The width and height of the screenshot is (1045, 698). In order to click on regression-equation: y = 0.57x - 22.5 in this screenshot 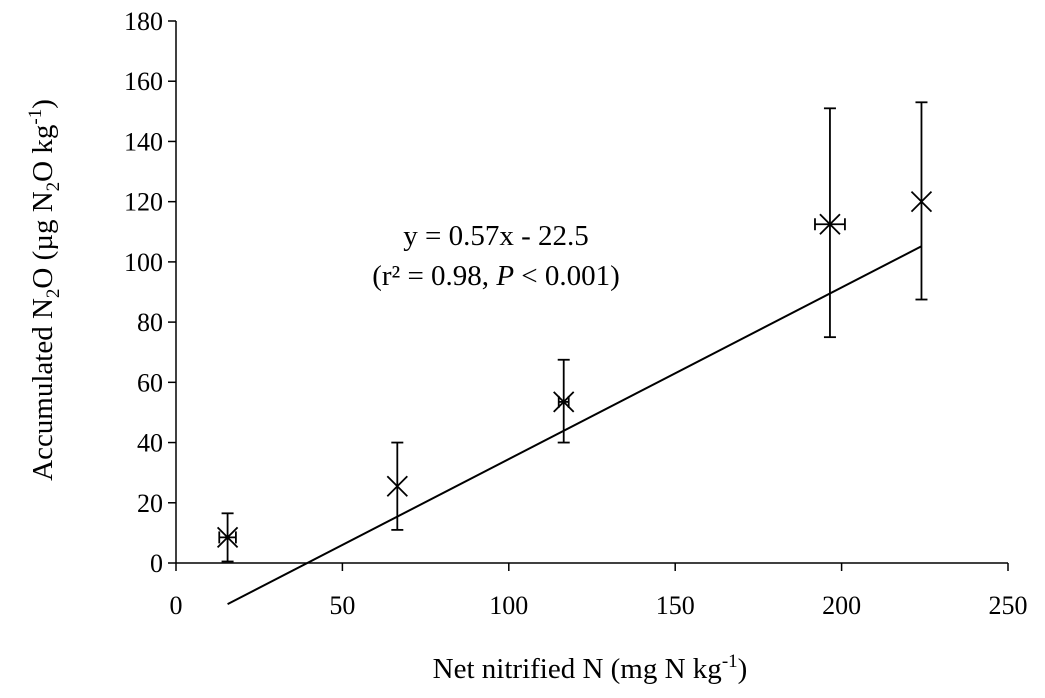, I will do `click(496, 236)`.